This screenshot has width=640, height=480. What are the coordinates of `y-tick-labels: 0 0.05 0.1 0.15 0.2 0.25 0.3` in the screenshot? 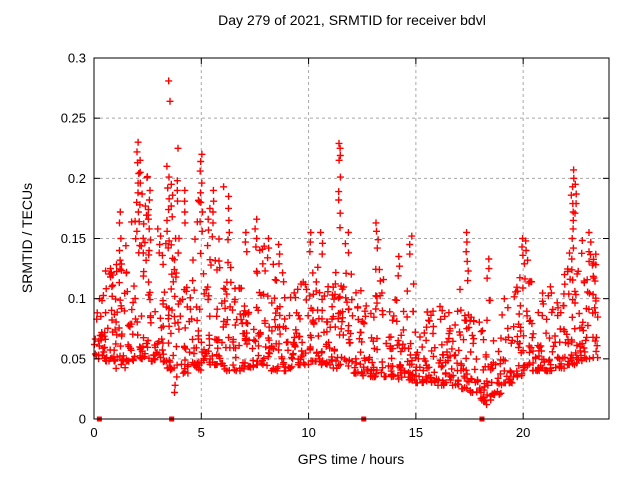 It's located at (73, 239).